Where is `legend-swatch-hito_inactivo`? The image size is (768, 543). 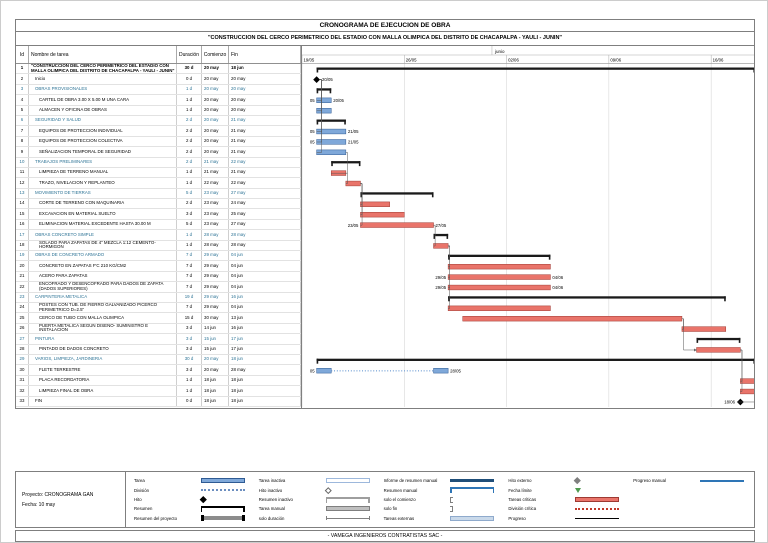
legend-swatch-hito_inactivo is located at coordinates (348, 490).